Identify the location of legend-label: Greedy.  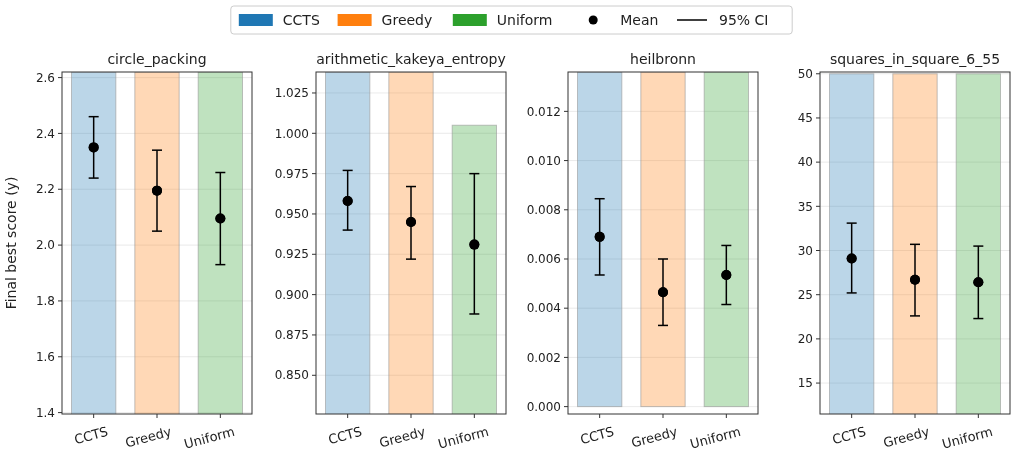
(407, 19).